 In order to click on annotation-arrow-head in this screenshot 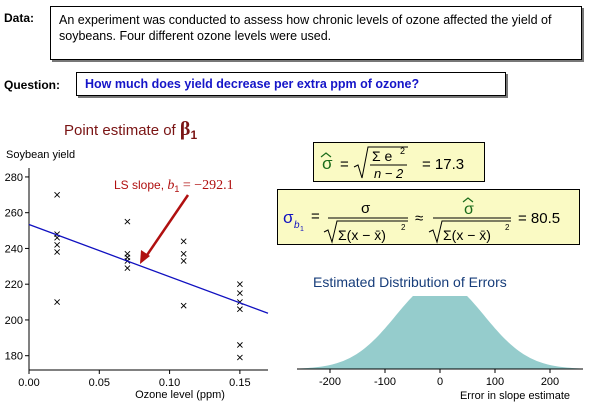, I will do `click(145, 257)`.